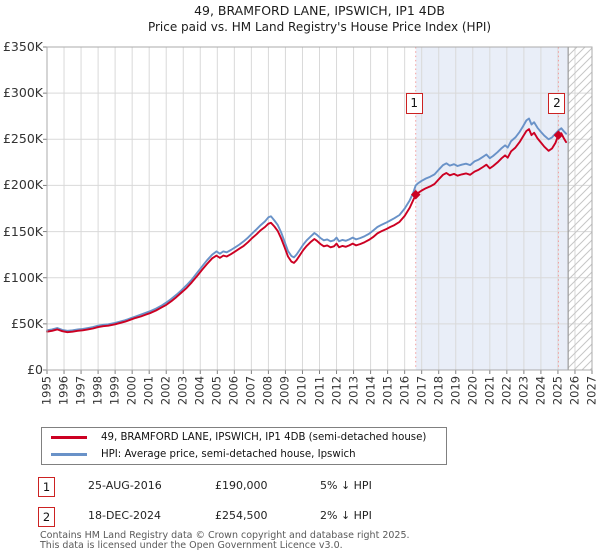  I want to click on x-tick-label: 2020, so click(472, 390).